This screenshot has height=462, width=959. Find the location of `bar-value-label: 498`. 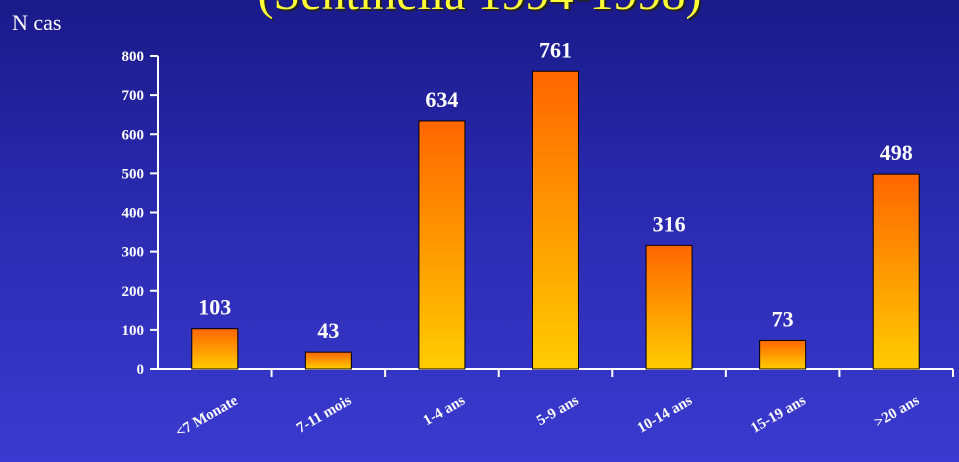

bar-value-label: 498 is located at coordinates (896, 152).